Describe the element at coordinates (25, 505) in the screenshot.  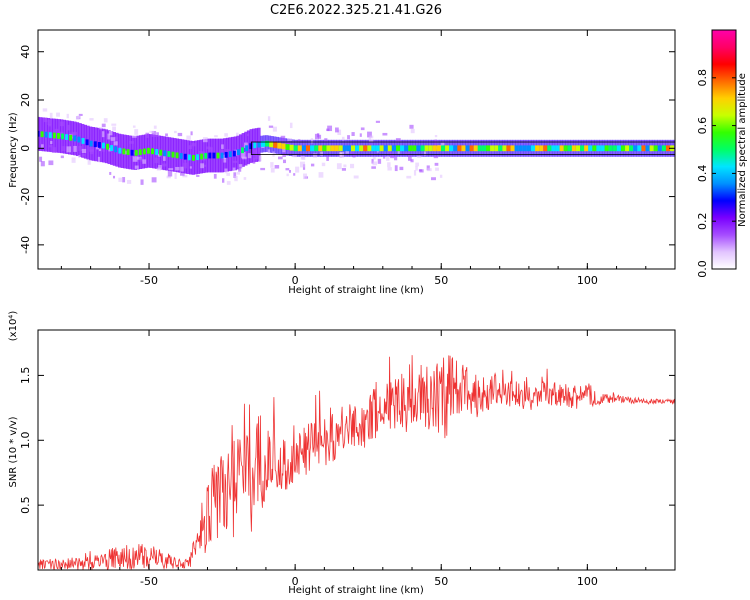
I see `y-tick-label: 0.5` at that location.